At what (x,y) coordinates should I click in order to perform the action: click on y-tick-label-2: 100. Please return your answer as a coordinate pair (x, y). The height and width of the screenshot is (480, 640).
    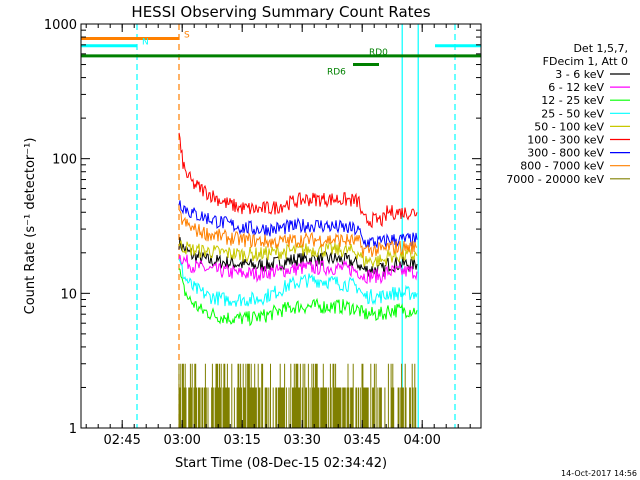
    Looking at the image, I should click on (64, 160).